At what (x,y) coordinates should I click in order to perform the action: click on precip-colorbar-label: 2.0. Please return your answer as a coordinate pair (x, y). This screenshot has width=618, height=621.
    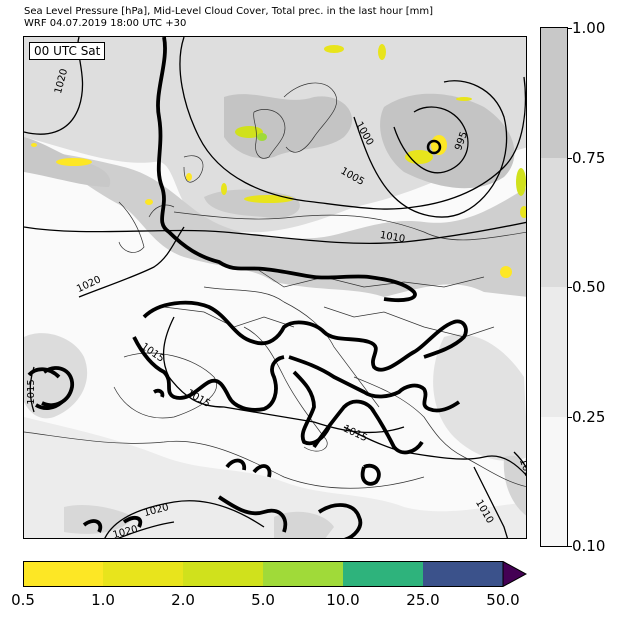
    Looking at the image, I should click on (183, 600).